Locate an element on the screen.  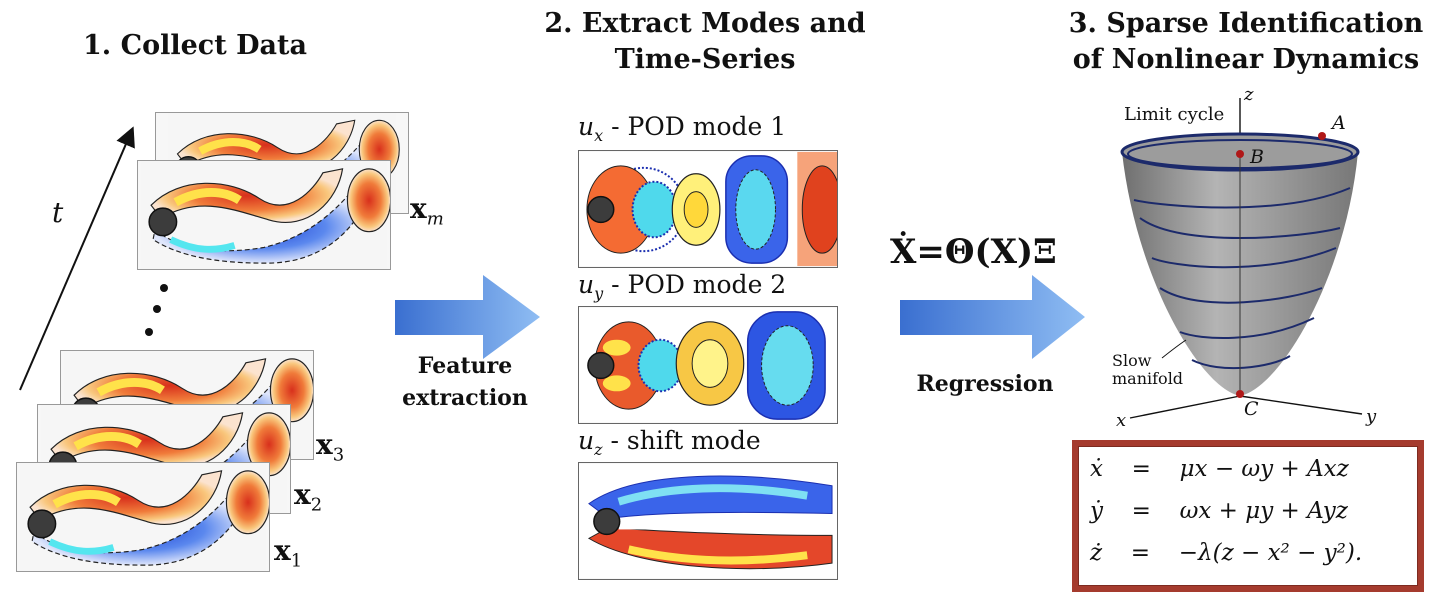
snapshot-label-m: xm is located at coordinates (427, 211).